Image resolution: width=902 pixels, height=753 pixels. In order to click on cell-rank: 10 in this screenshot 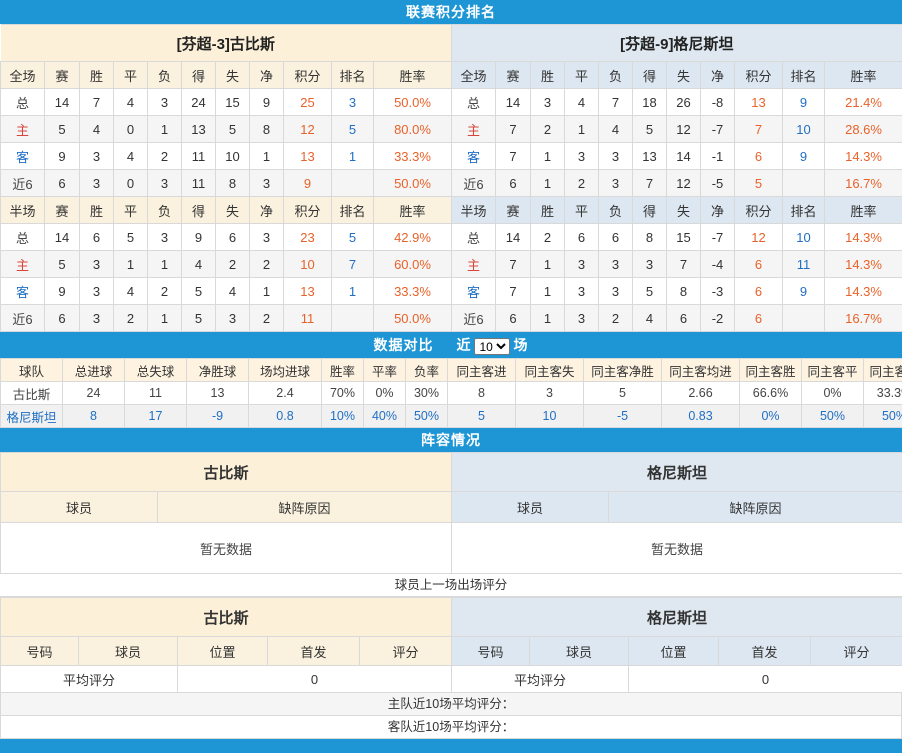, I will do `click(804, 237)`.